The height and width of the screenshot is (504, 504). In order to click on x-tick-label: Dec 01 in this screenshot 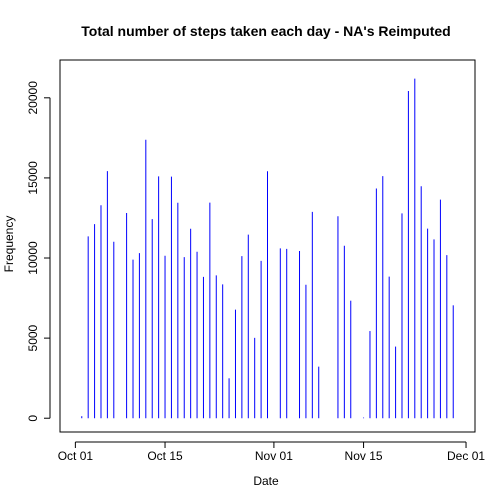, I will do `click(466, 456)`.